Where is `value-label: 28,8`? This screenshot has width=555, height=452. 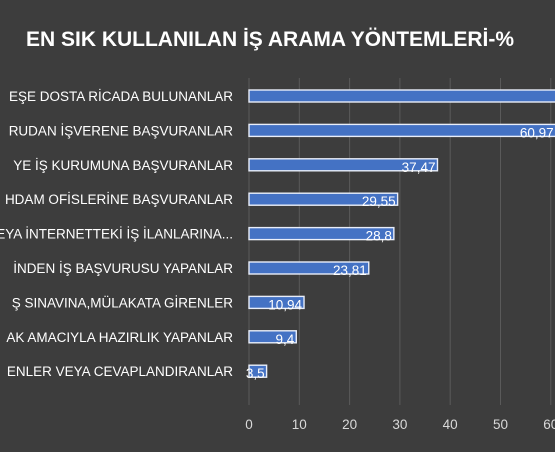 value-label: 28,8 is located at coordinates (379, 236).